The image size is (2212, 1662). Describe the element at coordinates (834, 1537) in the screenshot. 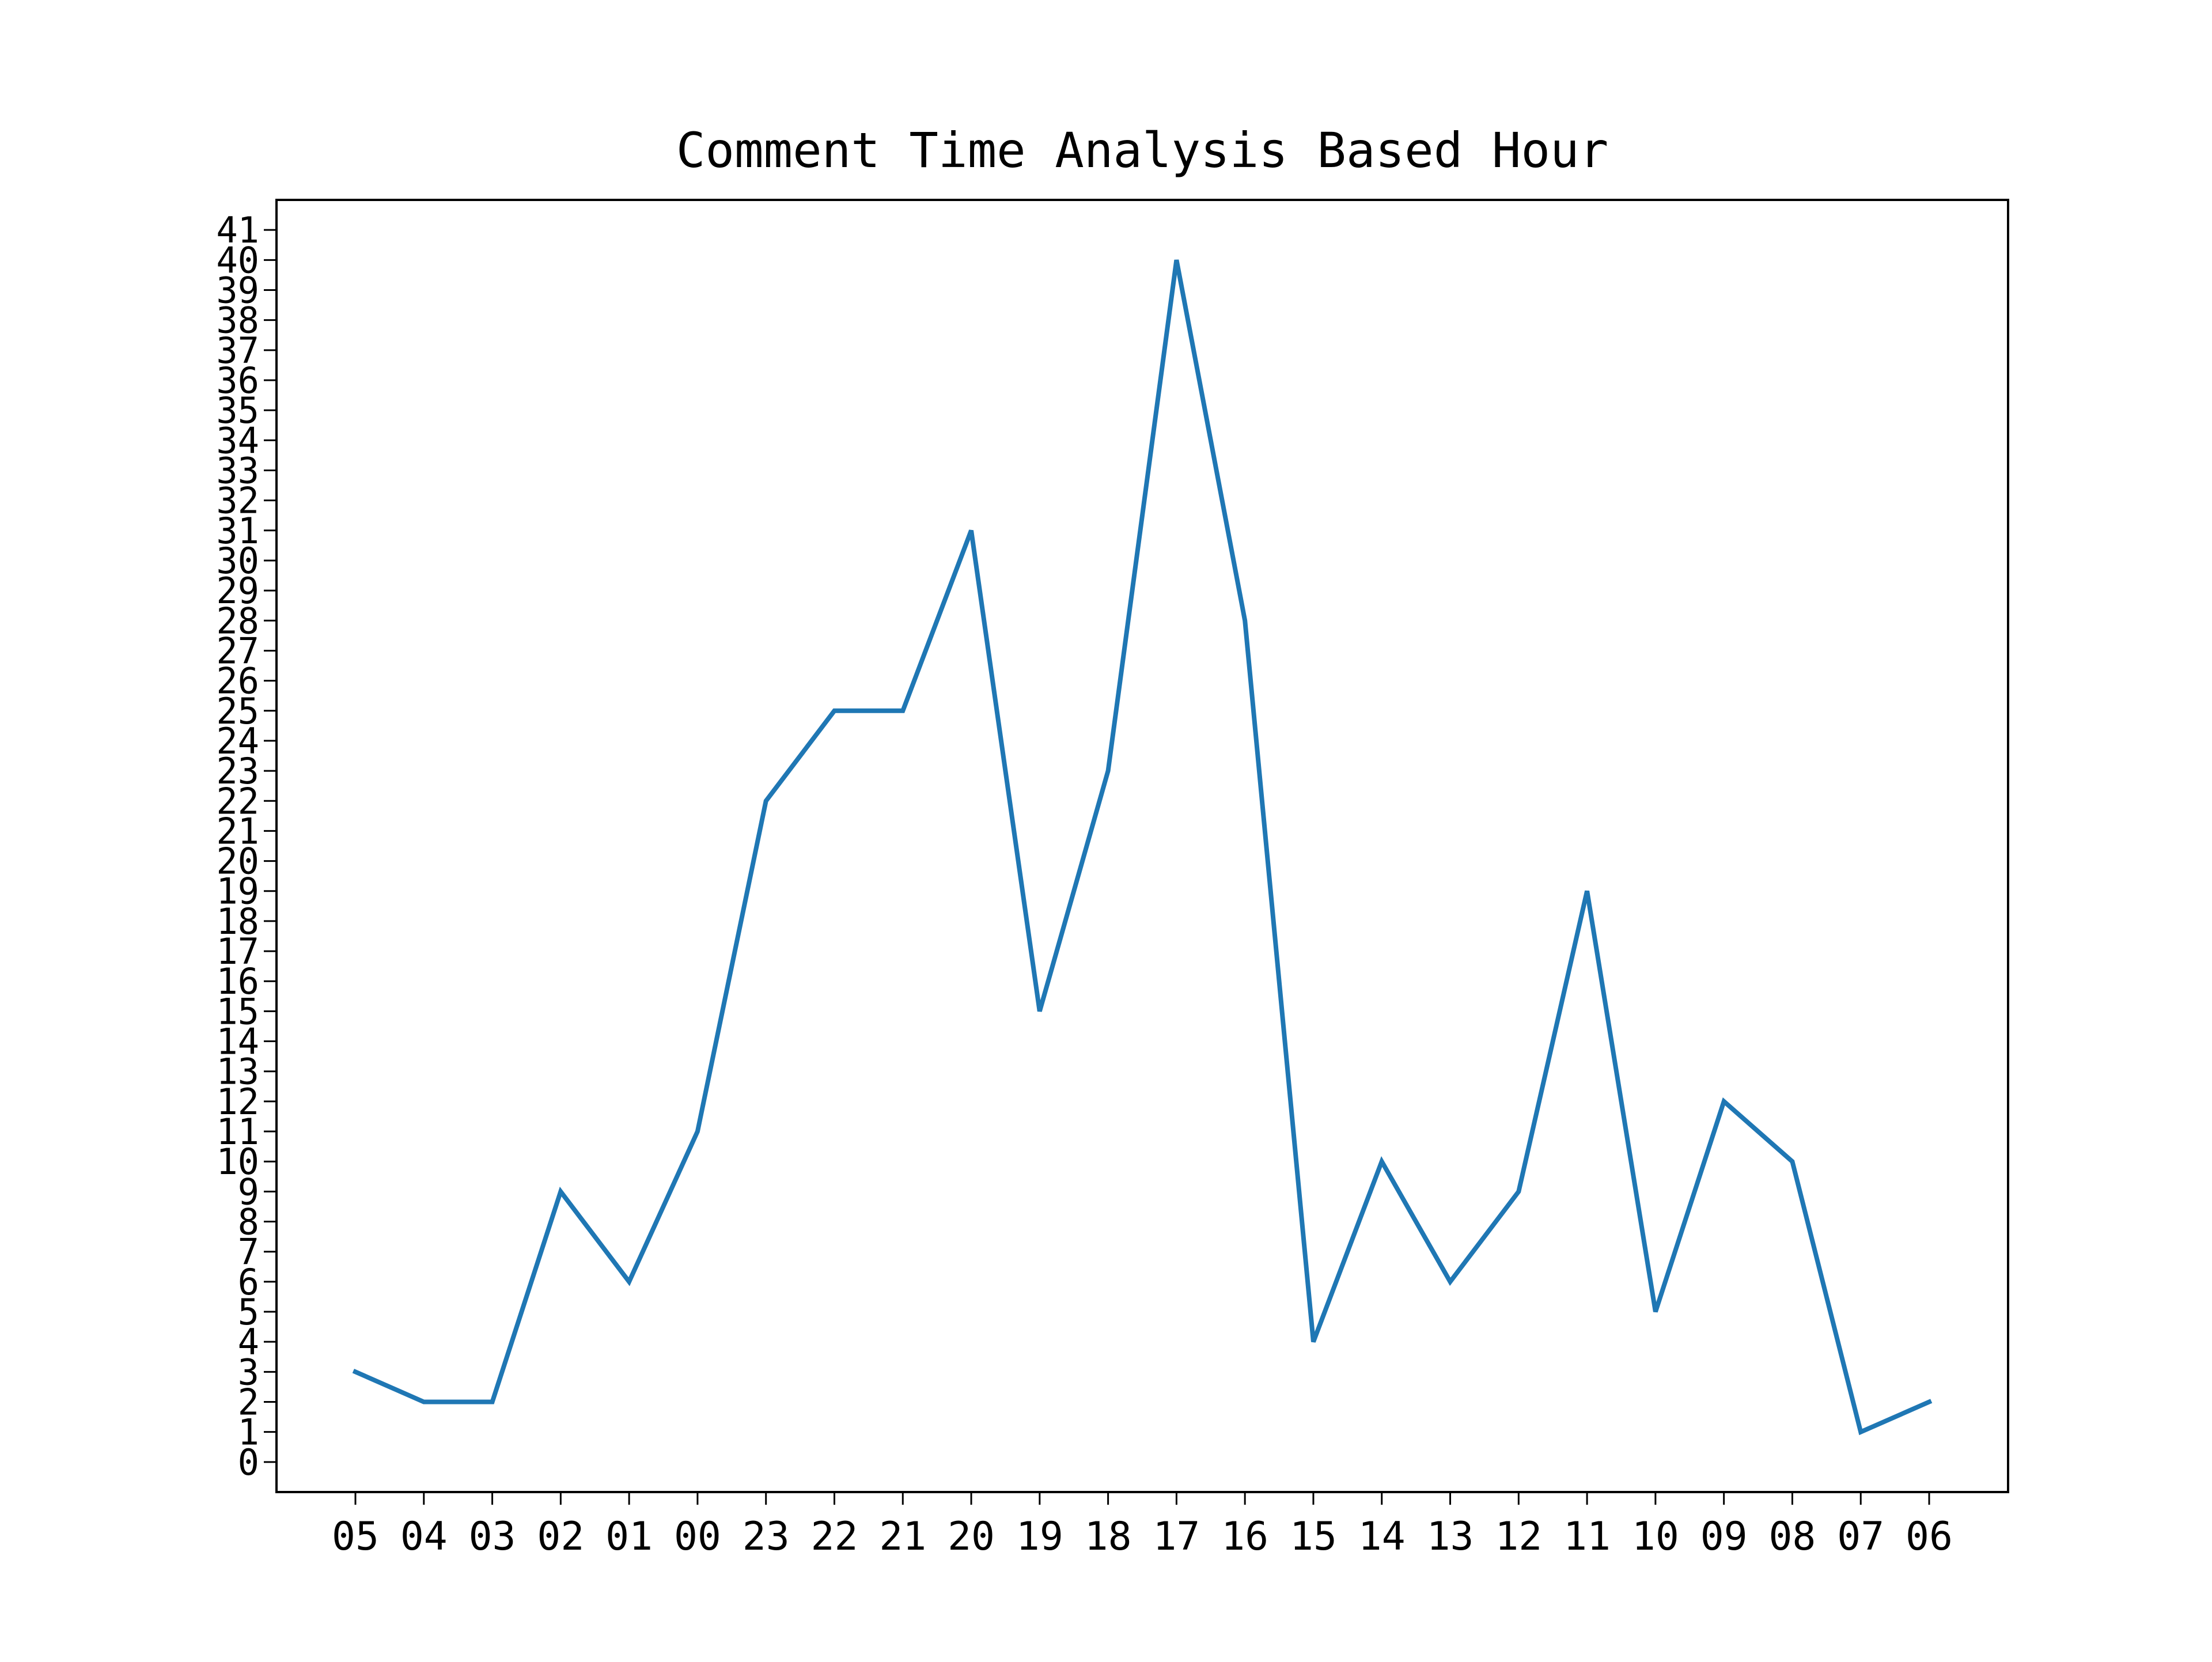

I see `x-tick-label: 22` at that location.